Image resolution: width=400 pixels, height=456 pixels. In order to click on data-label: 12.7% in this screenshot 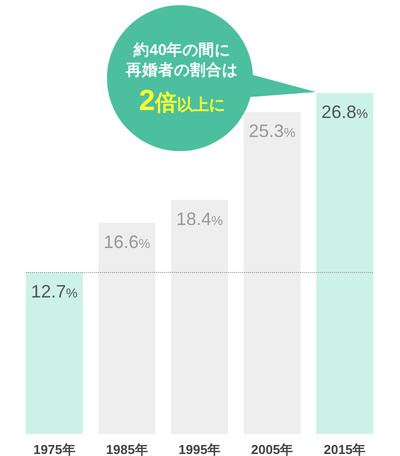, I will do `click(54, 291)`.